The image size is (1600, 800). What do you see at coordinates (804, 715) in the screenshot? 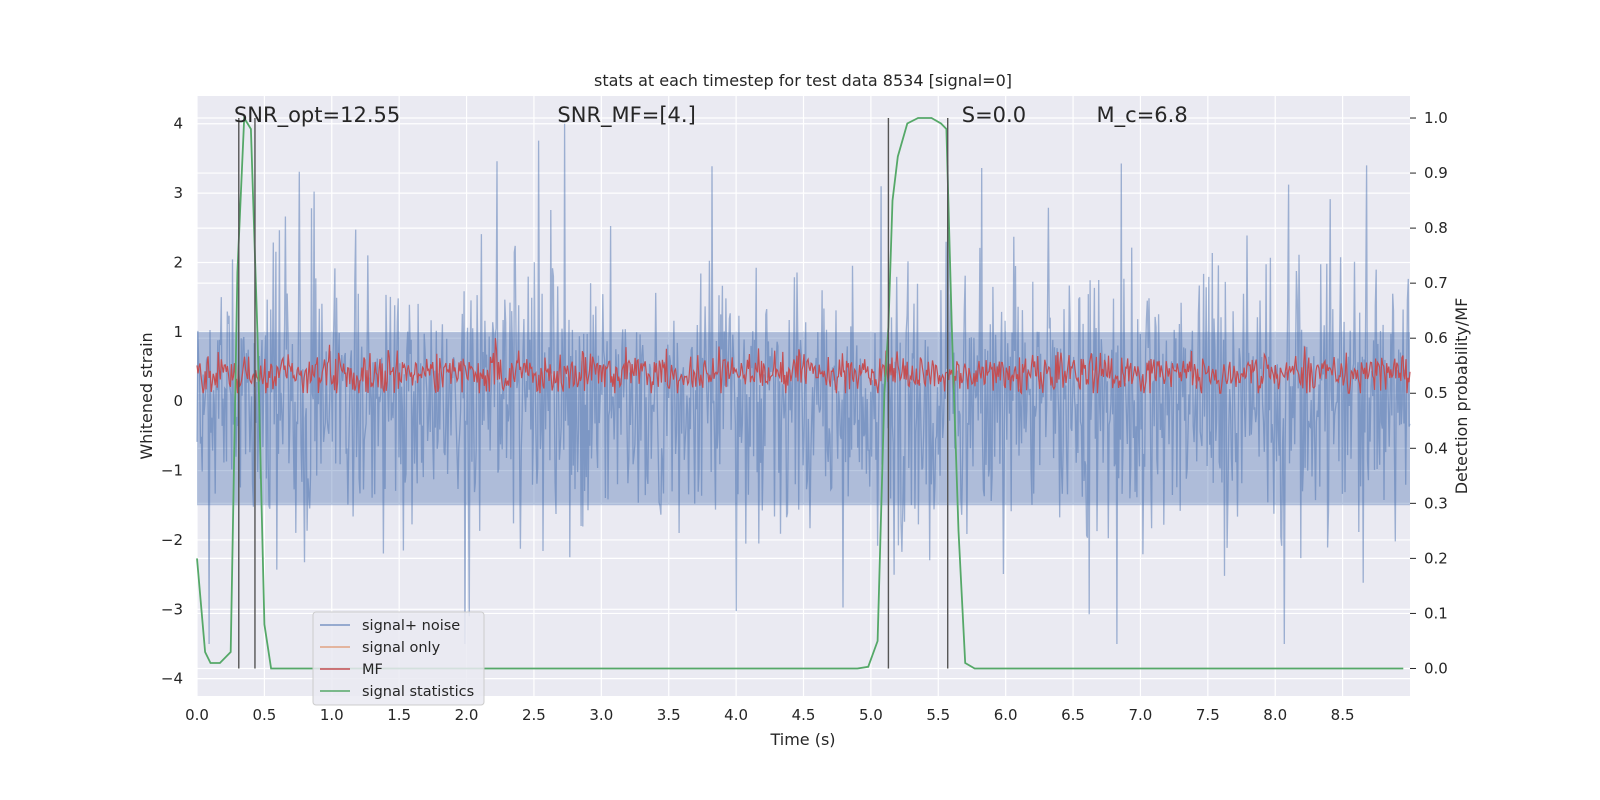
I see `x-tick-label: 4.5` at bounding box center [804, 715].